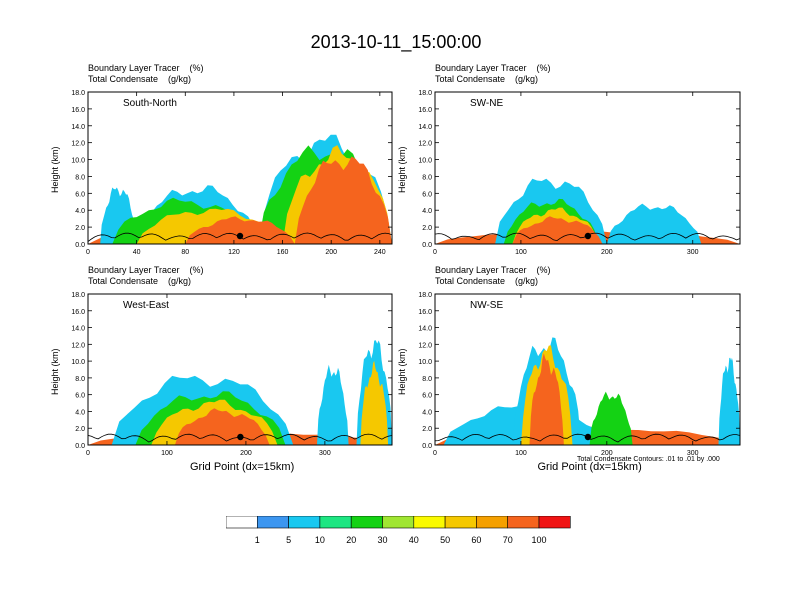 Image resolution: width=792 pixels, height=612 pixels. What do you see at coordinates (398, 530) in the screenshot?
I see `colorbar: 1 5 10 20 30 40 50 60 70 100` at bounding box center [398, 530].